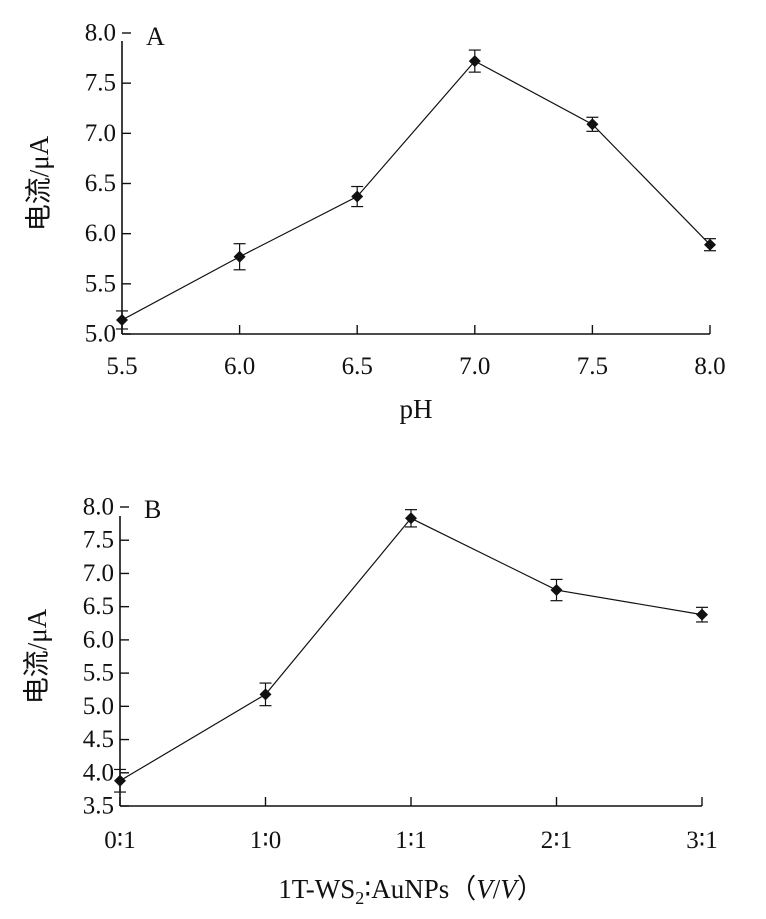 The image size is (766, 919). What do you see at coordinates (497, 889) in the screenshot?
I see `x-axis-title-slash: /` at bounding box center [497, 889].